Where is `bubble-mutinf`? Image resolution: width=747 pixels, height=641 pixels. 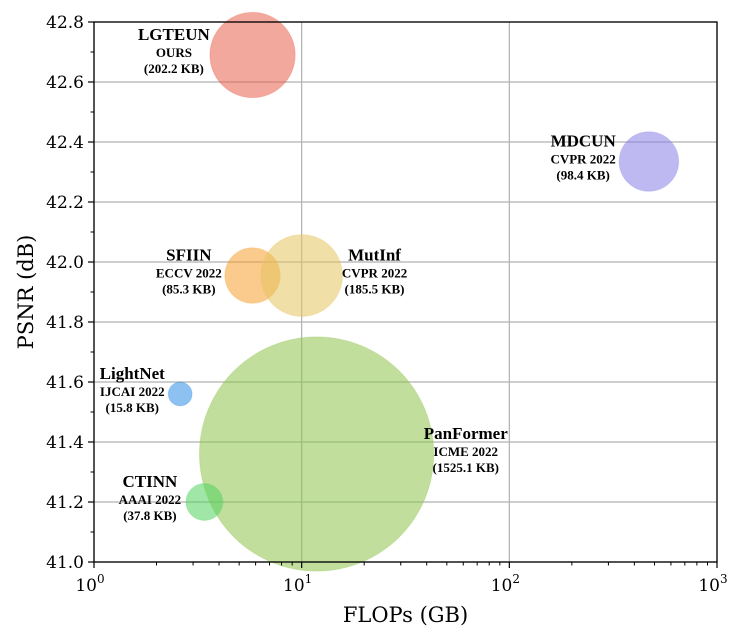 bubble-mutinf is located at coordinates (302, 275).